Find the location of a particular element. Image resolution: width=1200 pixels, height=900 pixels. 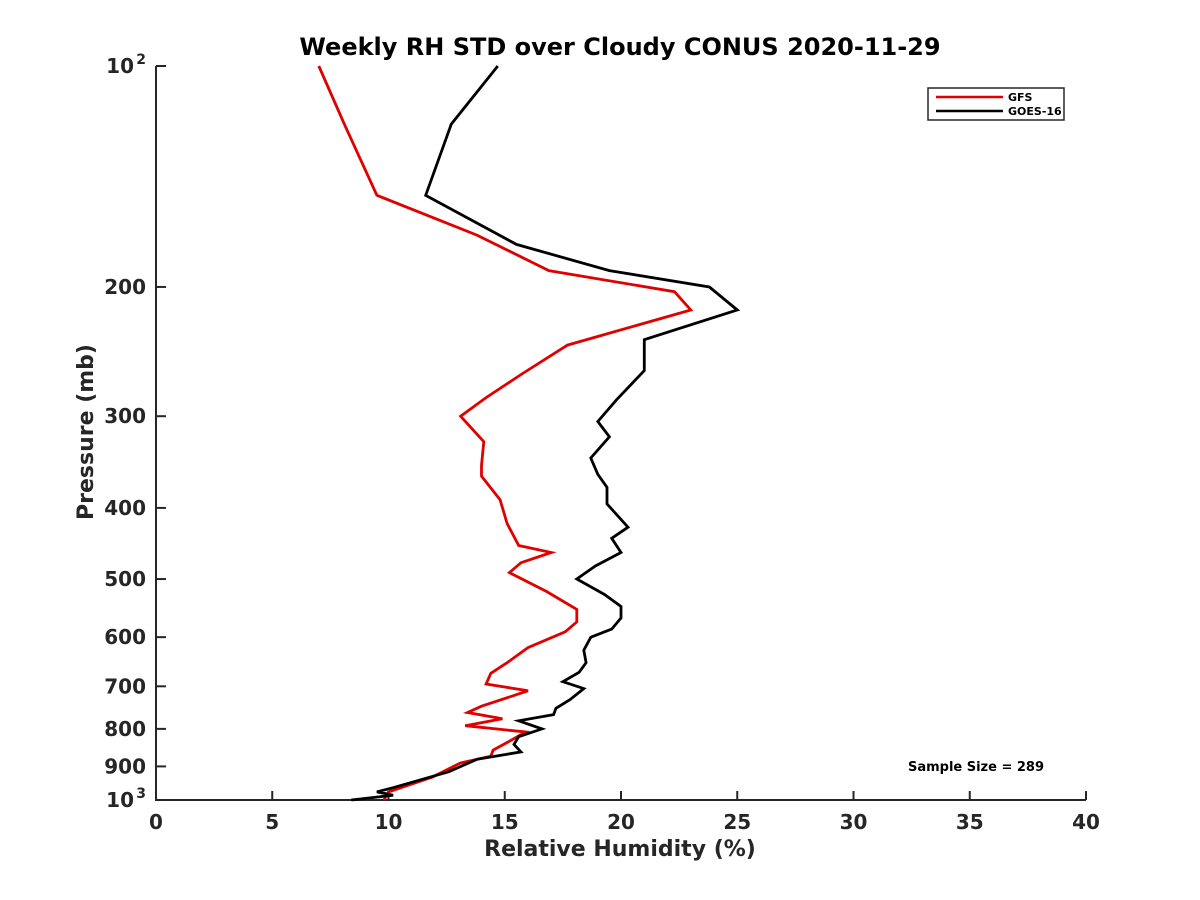

y-tick-label: 600 is located at coordinates (125, 637).